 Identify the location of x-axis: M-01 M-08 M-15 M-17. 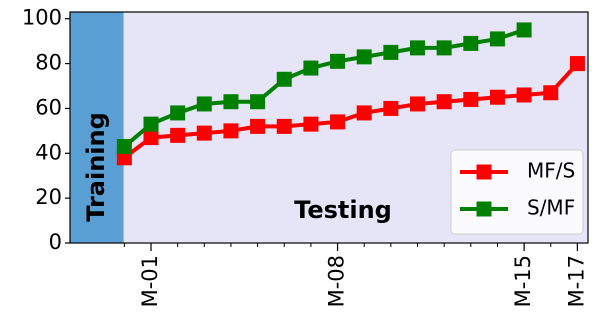
(363, 275).